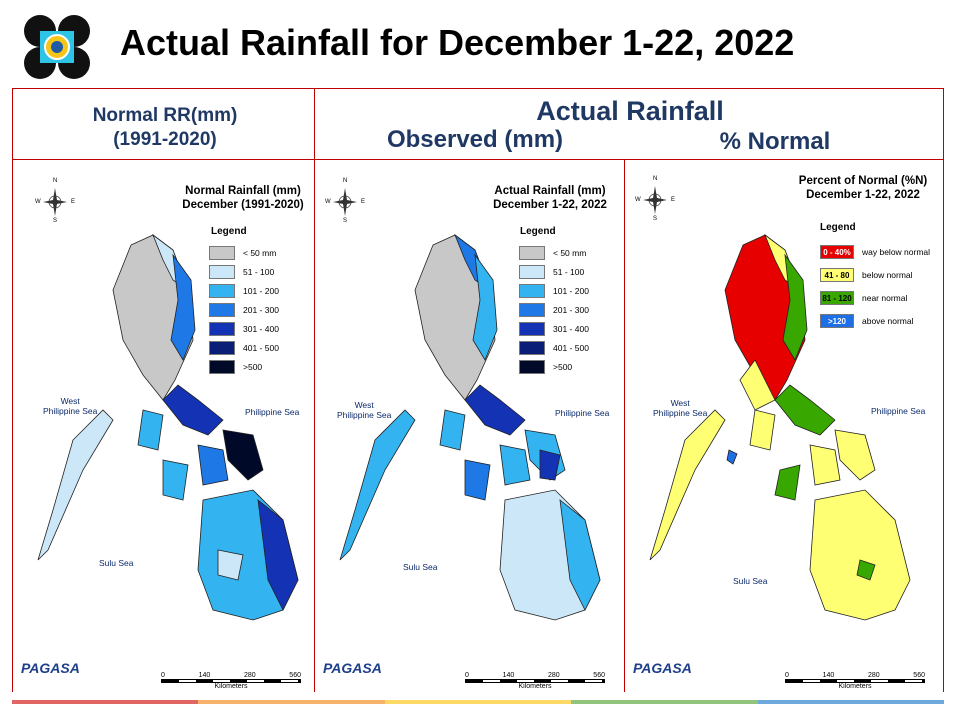 This screenshot has height=720, width=960. I want to click on map-title-percent-line1: Percent of Normal (%N), so click(863, 181).